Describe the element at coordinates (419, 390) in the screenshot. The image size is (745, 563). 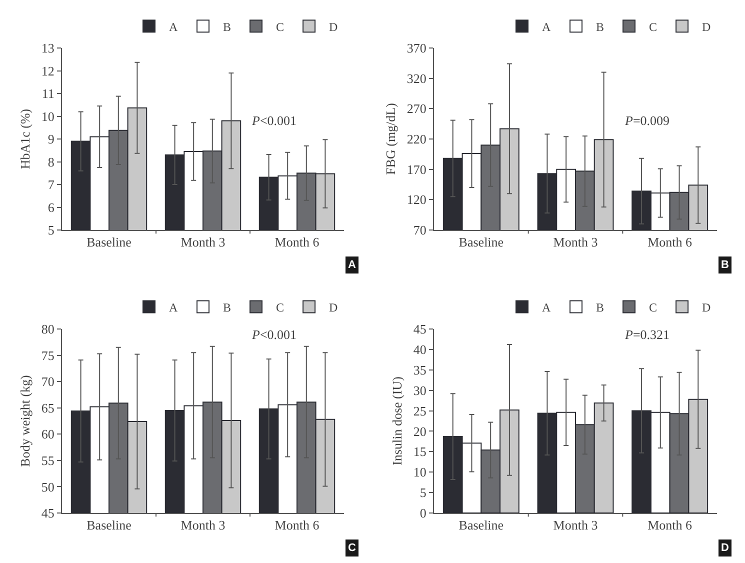
I see `y-tick-label: 30` at that location.